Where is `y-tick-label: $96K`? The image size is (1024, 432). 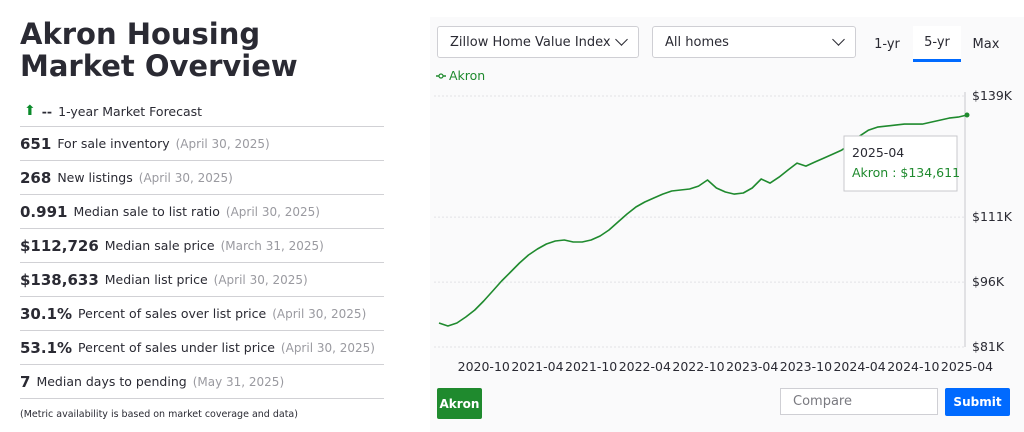 y-tick-label: $96K is located at coordinates (988, 281).